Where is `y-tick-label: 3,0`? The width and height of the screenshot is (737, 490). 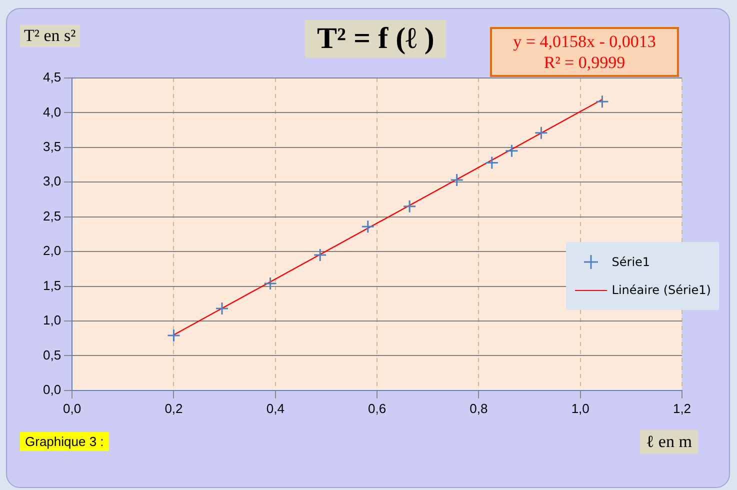
y-tick-label: 3,0 is located at coordinates (52, 181).